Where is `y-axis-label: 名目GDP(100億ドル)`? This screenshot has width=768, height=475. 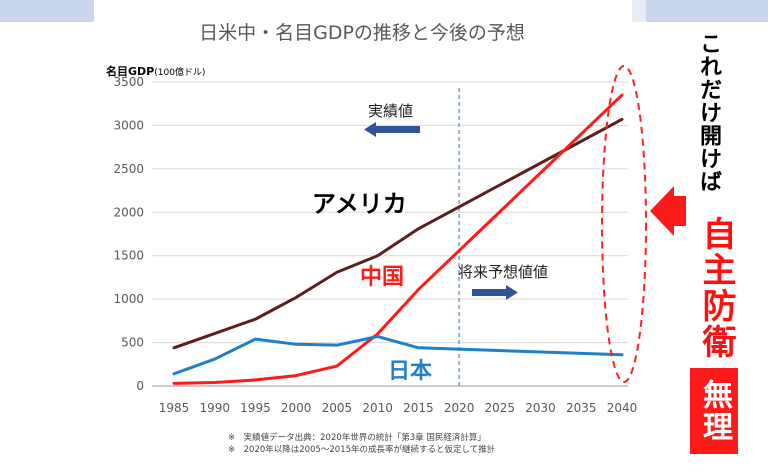
y-axis-label: 名目GDP(100億ドル) is located at coordinates (155, 71).